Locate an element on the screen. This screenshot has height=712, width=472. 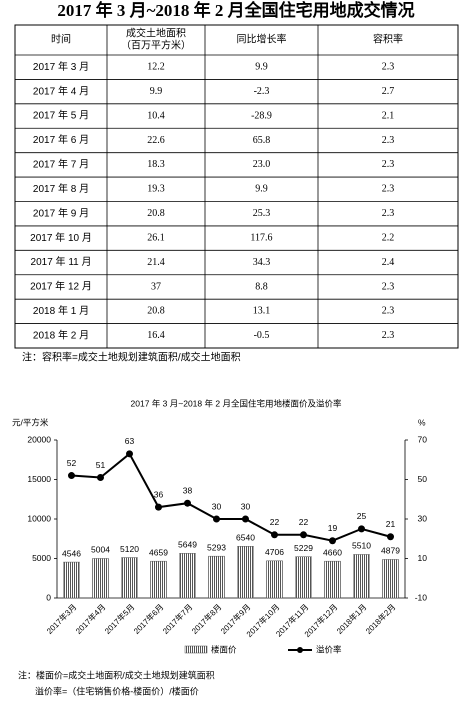
table-cell: 2017 年 7 月 is located at coordinates (61, 164).